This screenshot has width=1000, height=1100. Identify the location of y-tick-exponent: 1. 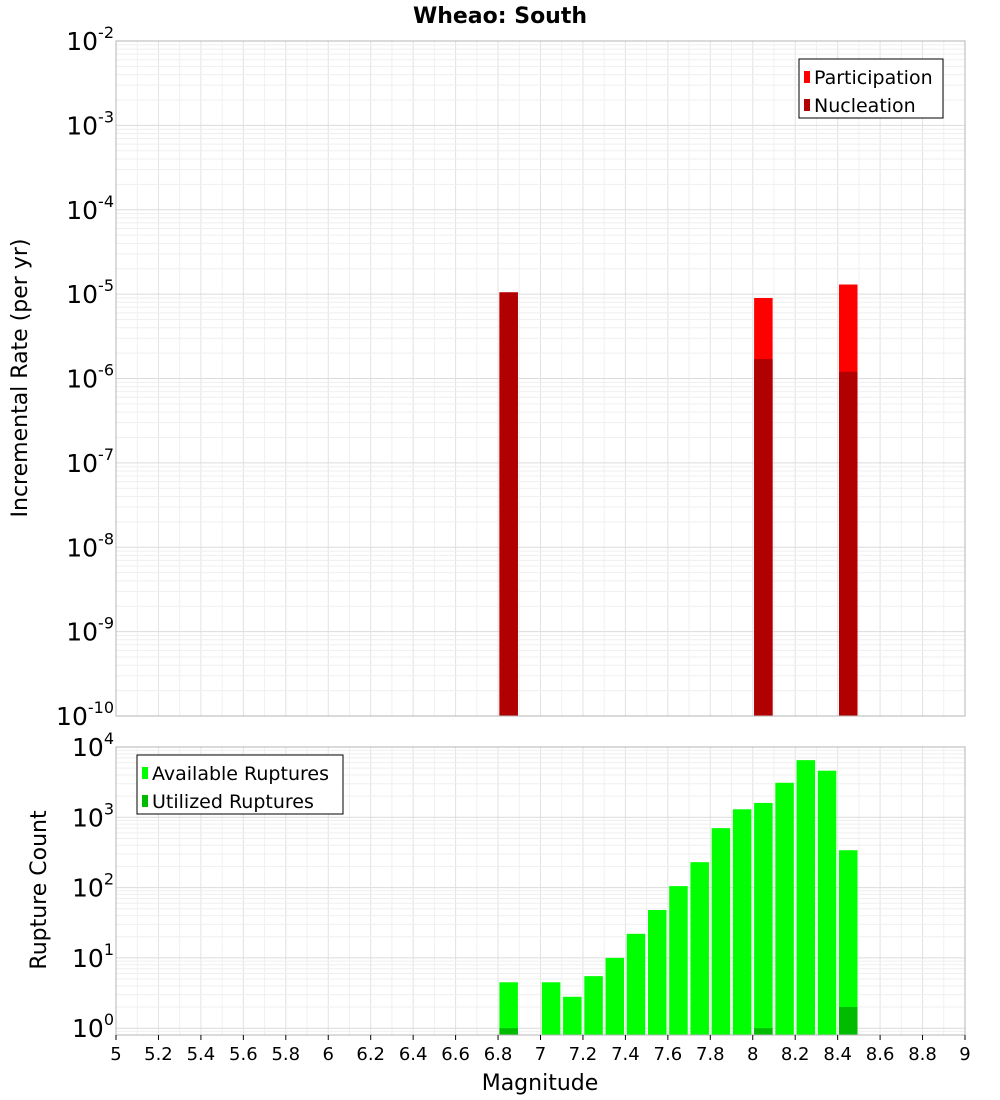
(109, 949).